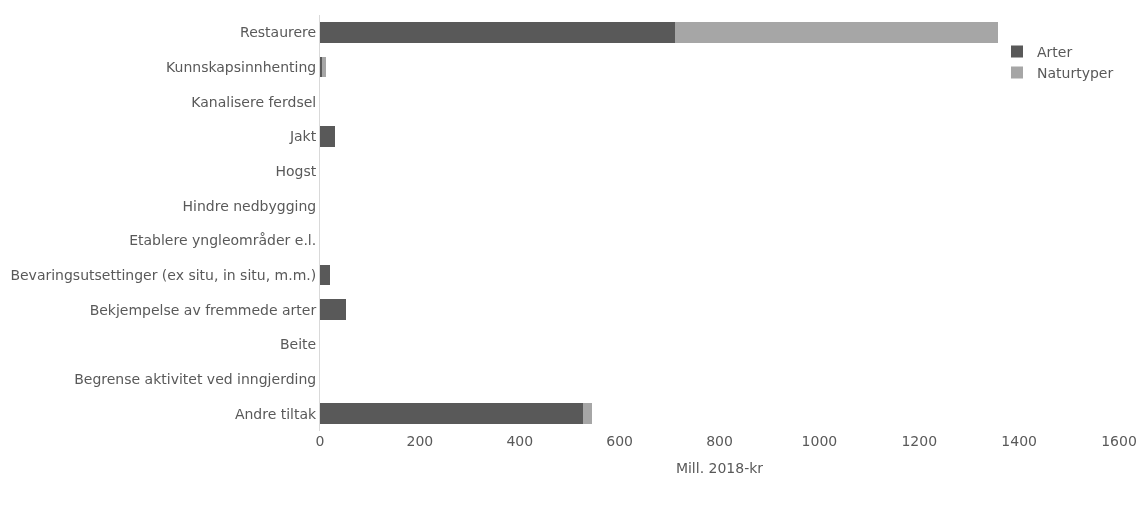 Image resolution: width=1147 pixels, height=506 pixels. I want to click on x-axis-title: Mill. 2018-kr, so click(719, 468).